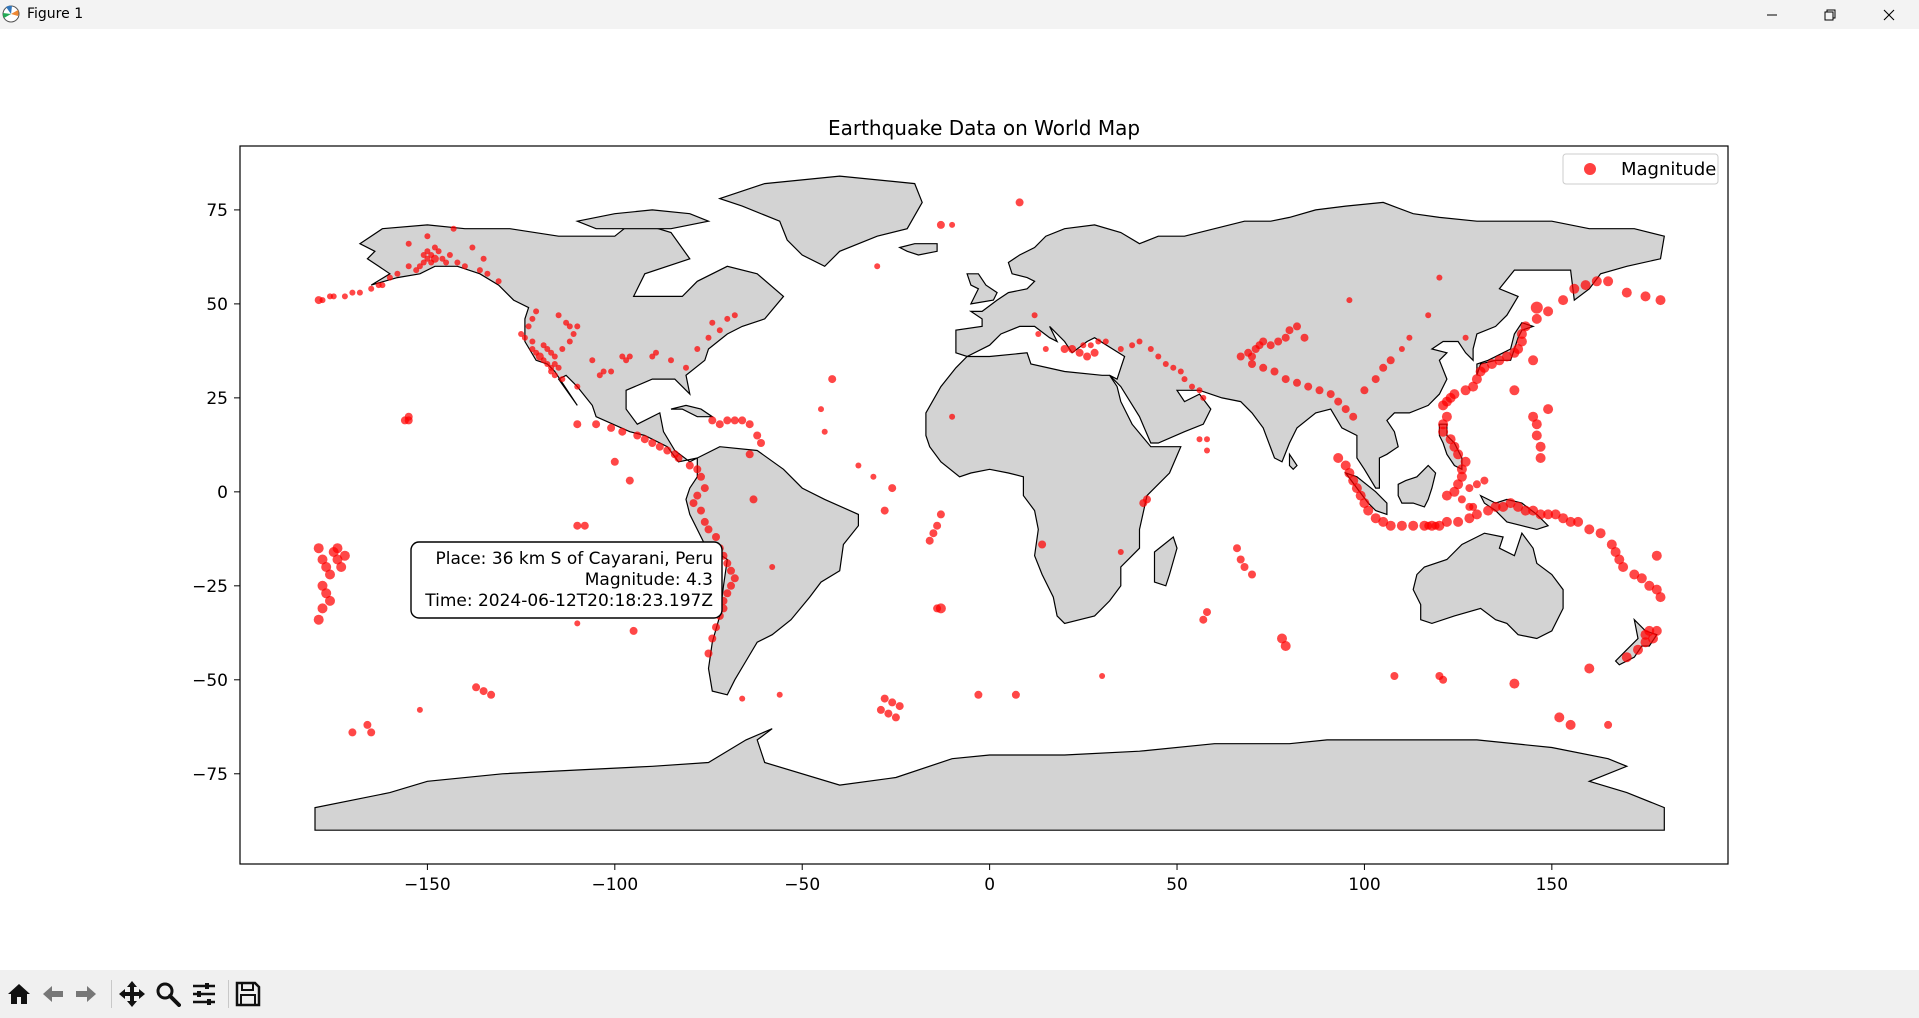 The image size is (1919, 1018). Describe the element at coordinates (204, 994) in the screenshot. I see `configure-subplots-button` at that location.